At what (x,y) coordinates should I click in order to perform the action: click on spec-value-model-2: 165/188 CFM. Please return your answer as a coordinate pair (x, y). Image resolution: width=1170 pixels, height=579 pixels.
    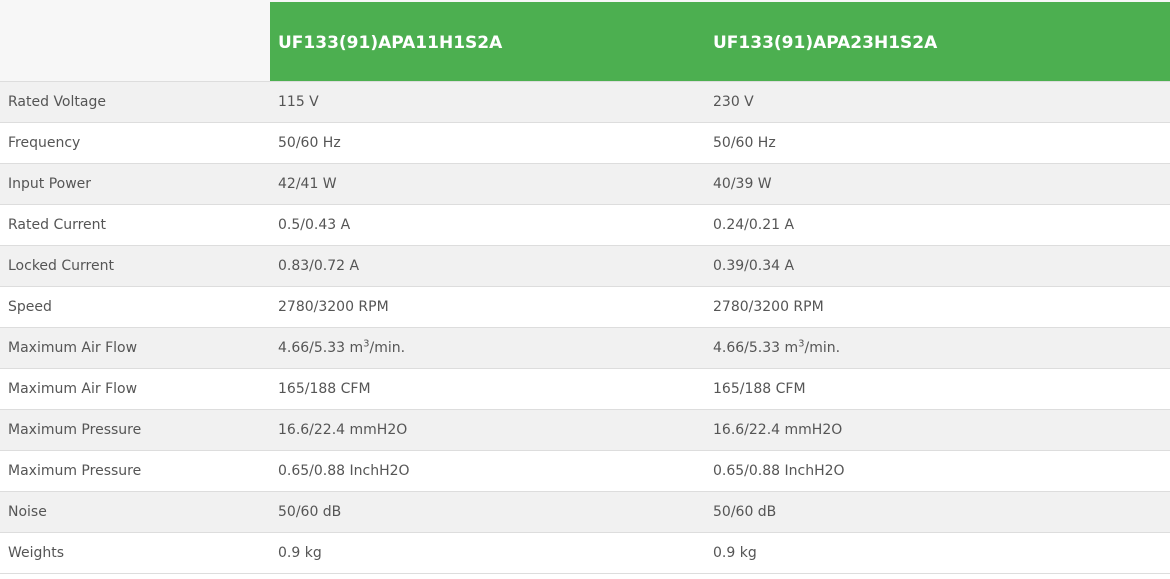
    Looking at the image, I should click on (759, 389).